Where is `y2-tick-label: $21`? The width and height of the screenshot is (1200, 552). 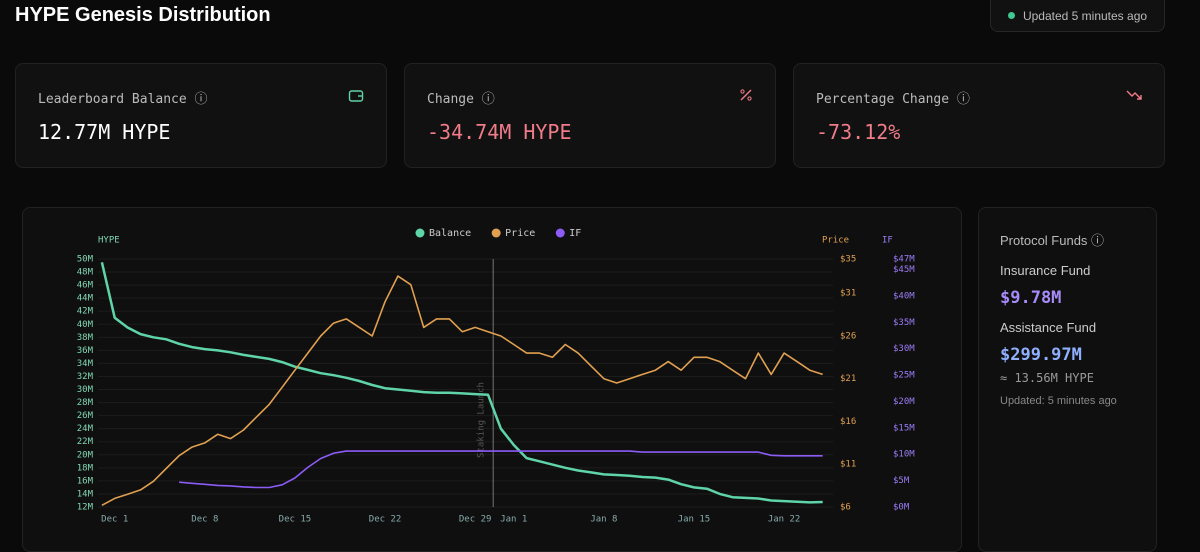
y2-tick-label: $21 is located at coordinates (848, 379).